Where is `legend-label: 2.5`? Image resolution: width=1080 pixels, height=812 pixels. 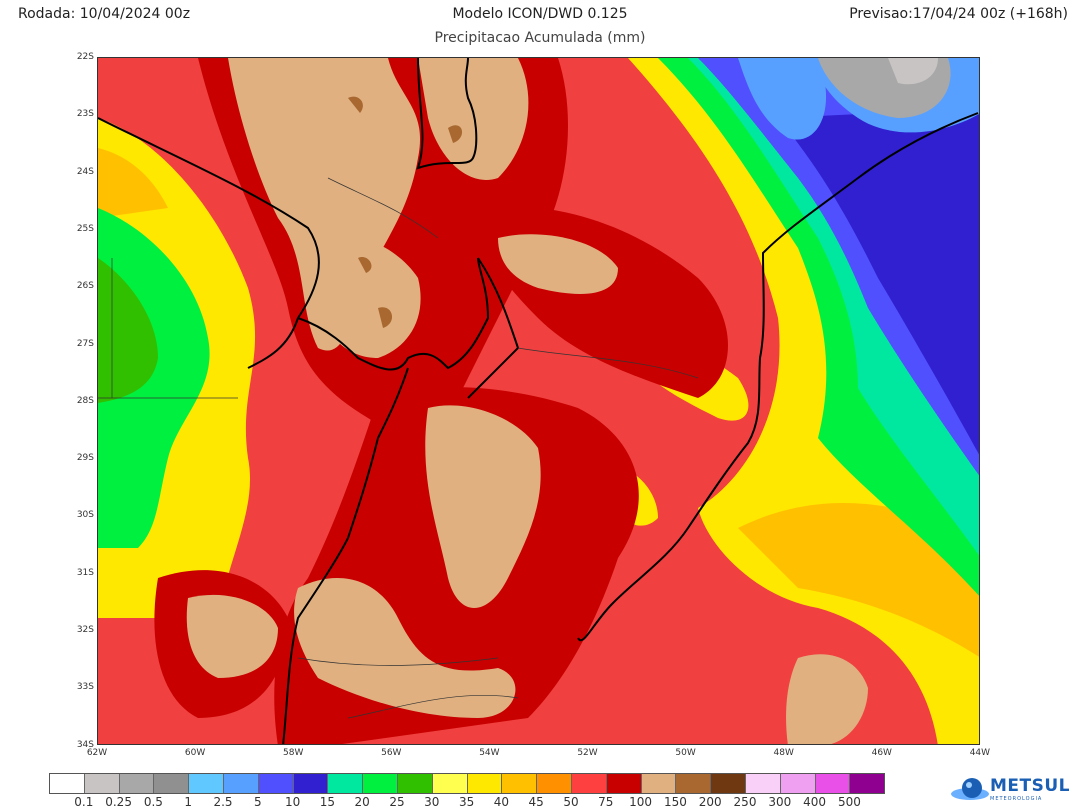 legend-label: 2.5 is located at coordinates (223, 802).